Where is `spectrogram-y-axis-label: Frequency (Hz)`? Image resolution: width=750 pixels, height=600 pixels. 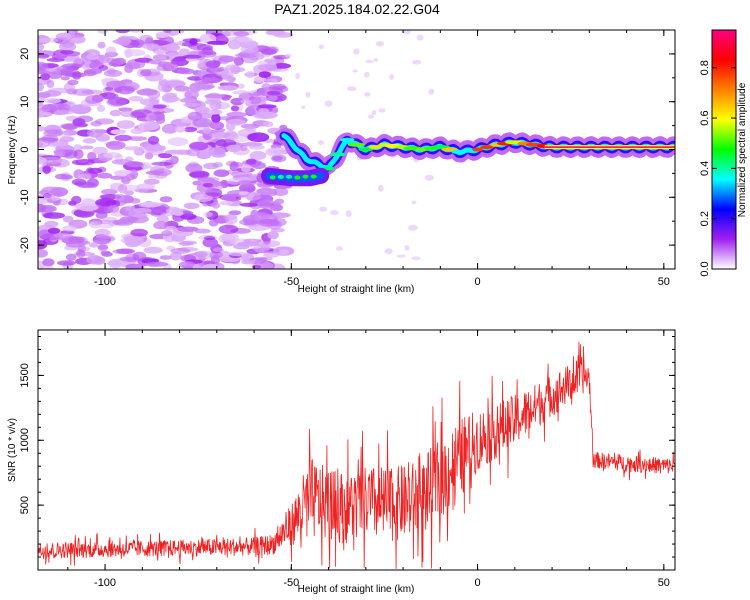 spectrogram-y-axis-label: Frequency (Hz) is located at coordinates (12, 150).